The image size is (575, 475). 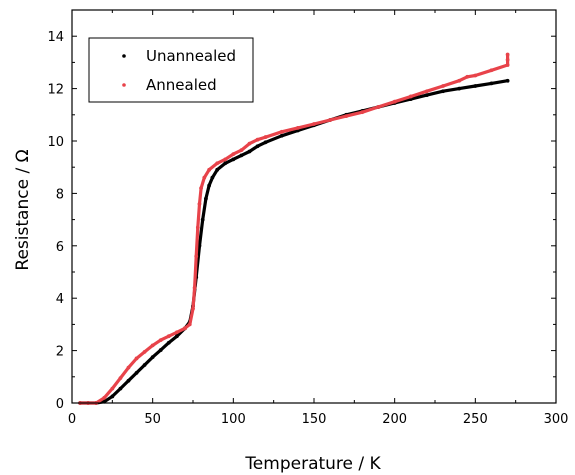 What do you see at coordinates (60, 194) in the screenshot?
I see `y-tick-label: 8` at bounding box center [60, 194].